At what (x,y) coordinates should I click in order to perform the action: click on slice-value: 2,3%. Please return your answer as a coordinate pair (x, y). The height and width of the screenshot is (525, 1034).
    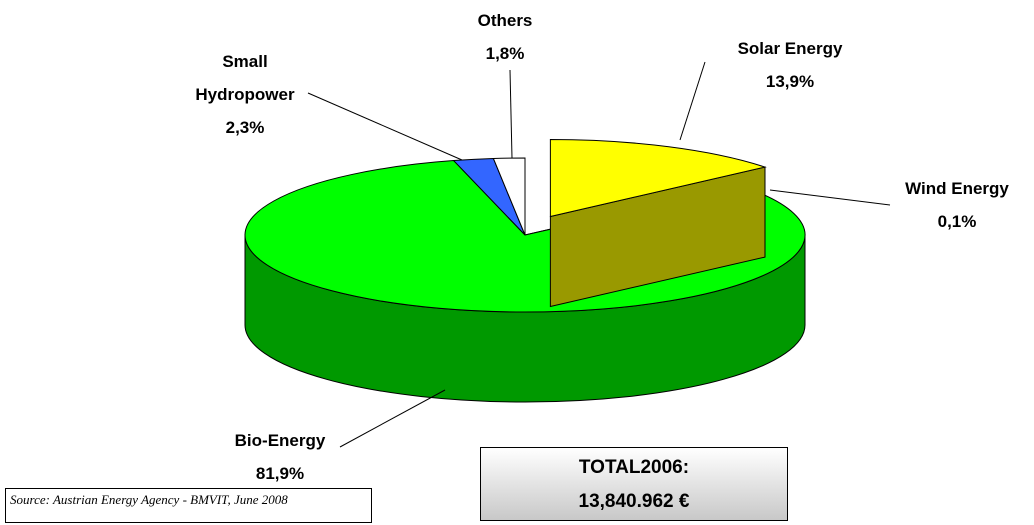
    Looking at the image, I should click on (245, 127).